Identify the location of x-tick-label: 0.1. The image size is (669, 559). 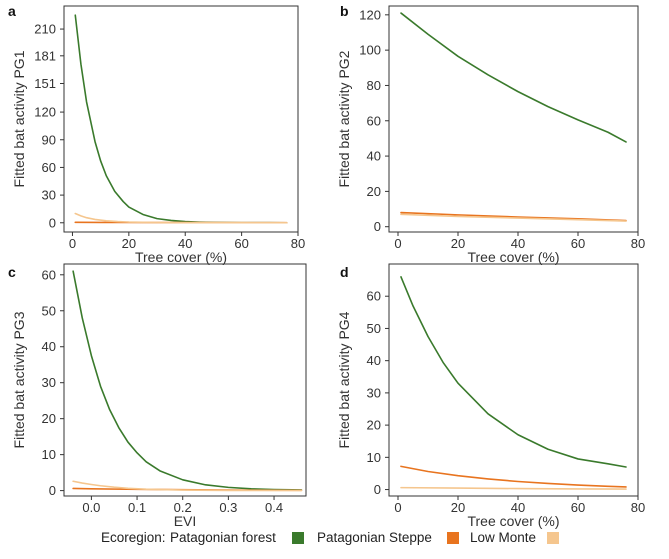
(137, 507).